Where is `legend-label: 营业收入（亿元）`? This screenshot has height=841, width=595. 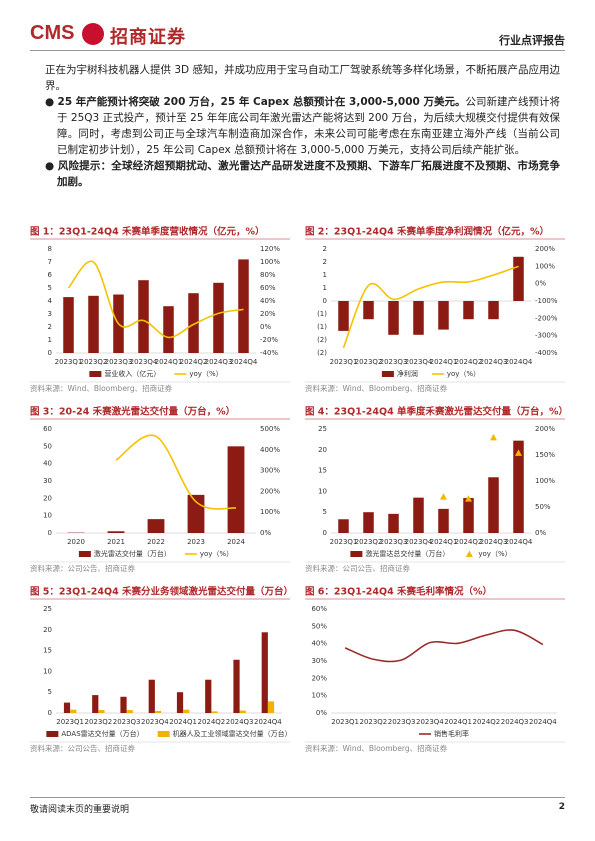
legend-label: 营业收入（亿元） is located at coordinates (132, 373).